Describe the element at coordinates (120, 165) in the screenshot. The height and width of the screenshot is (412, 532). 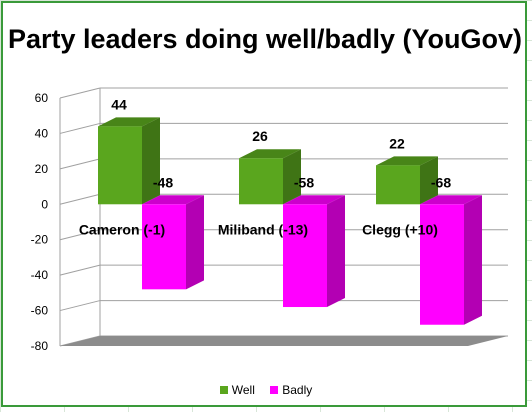
I see `bar-well-0-front` at that location.